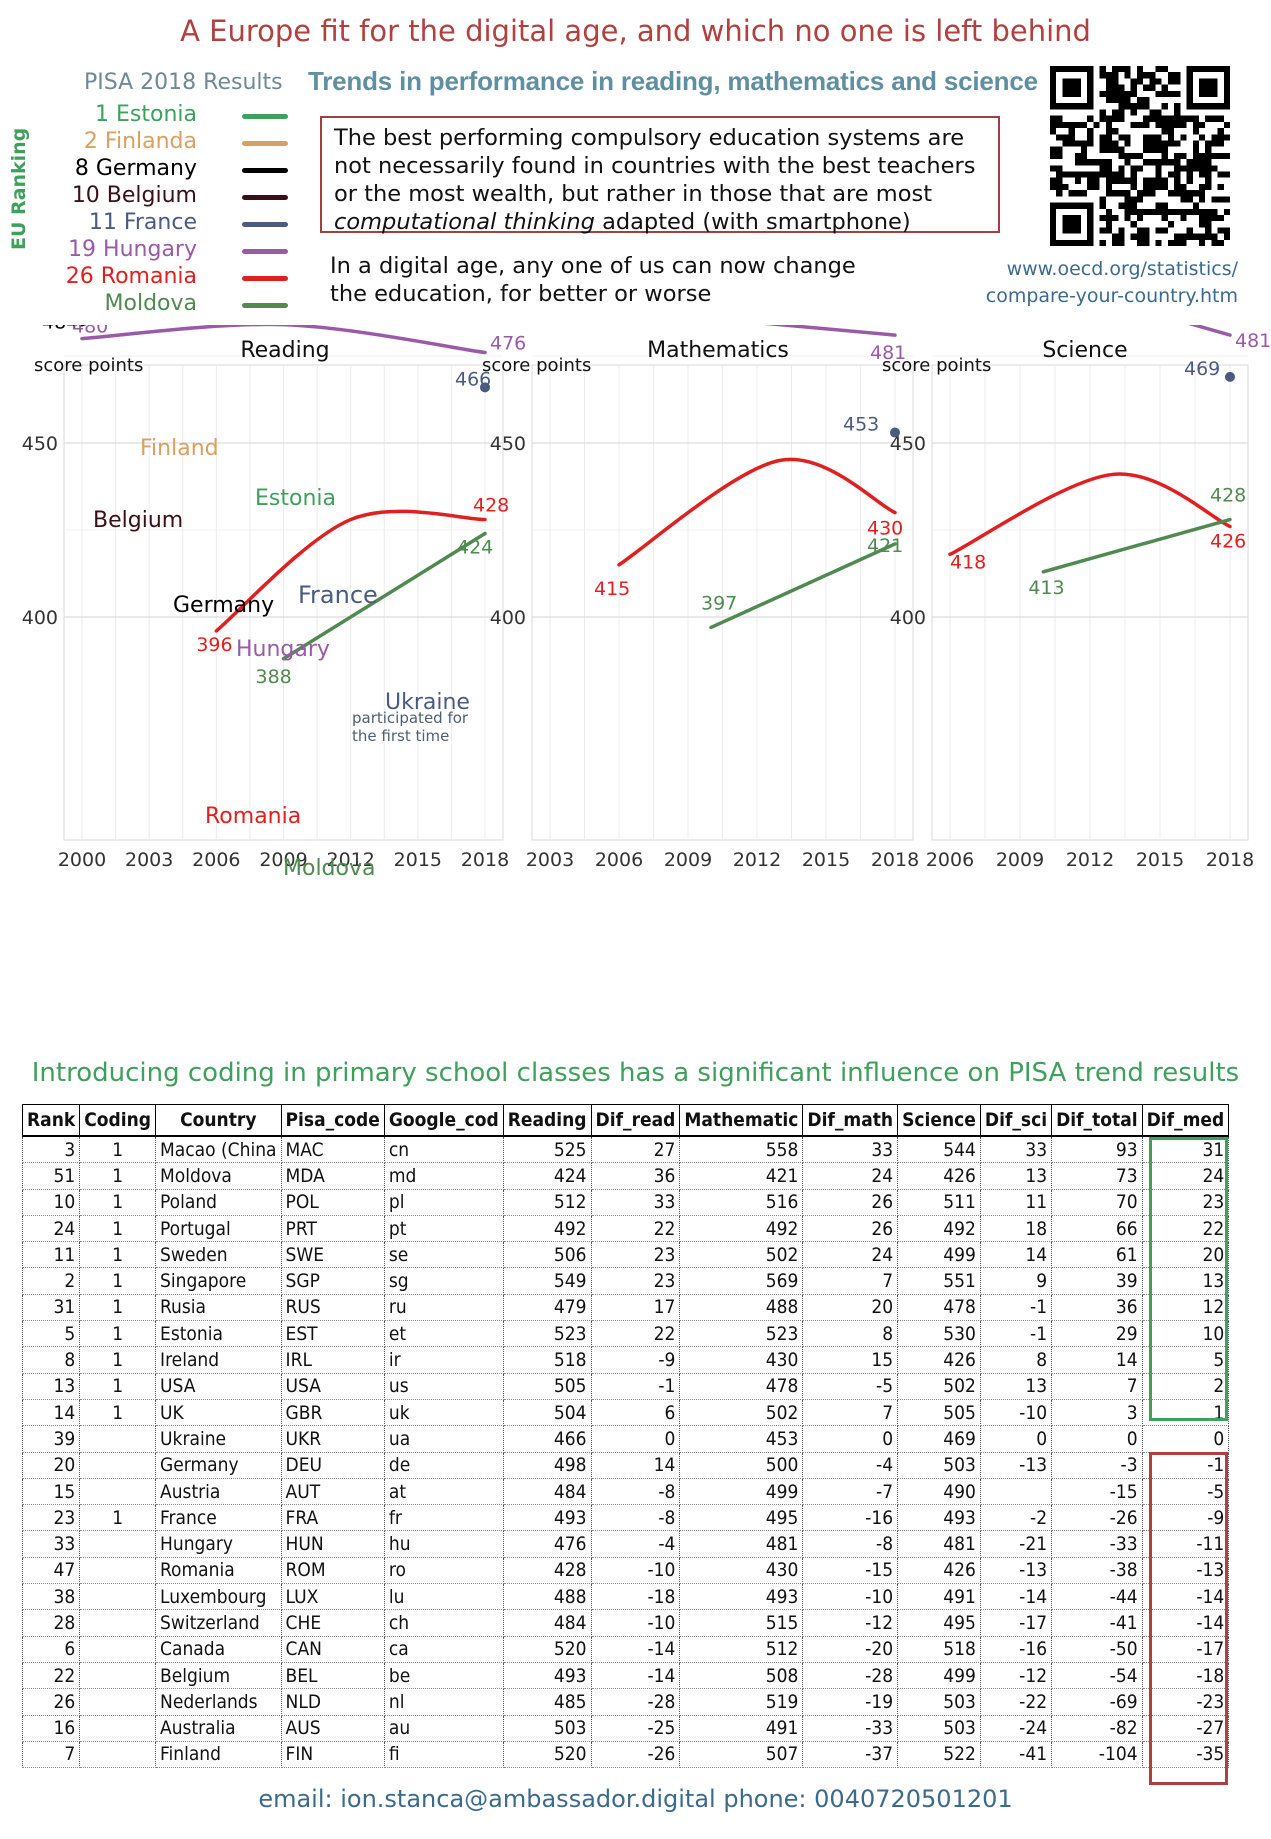  What do you see at coordinates (1016, 1176) in the screenshot?
I see `table-cell: 13` at bounding box center [1016, 1176].